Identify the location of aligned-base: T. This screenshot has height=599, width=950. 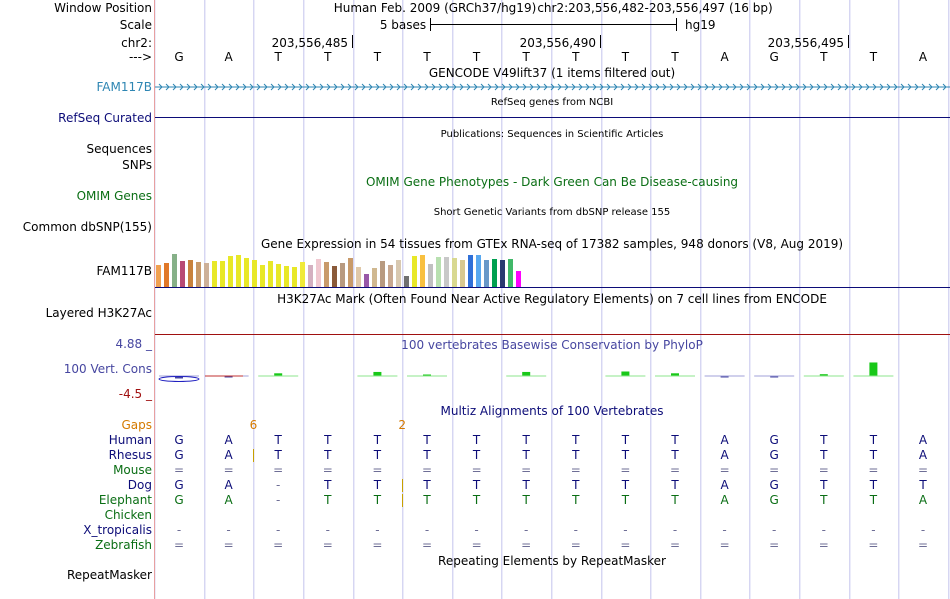
(625, 440).